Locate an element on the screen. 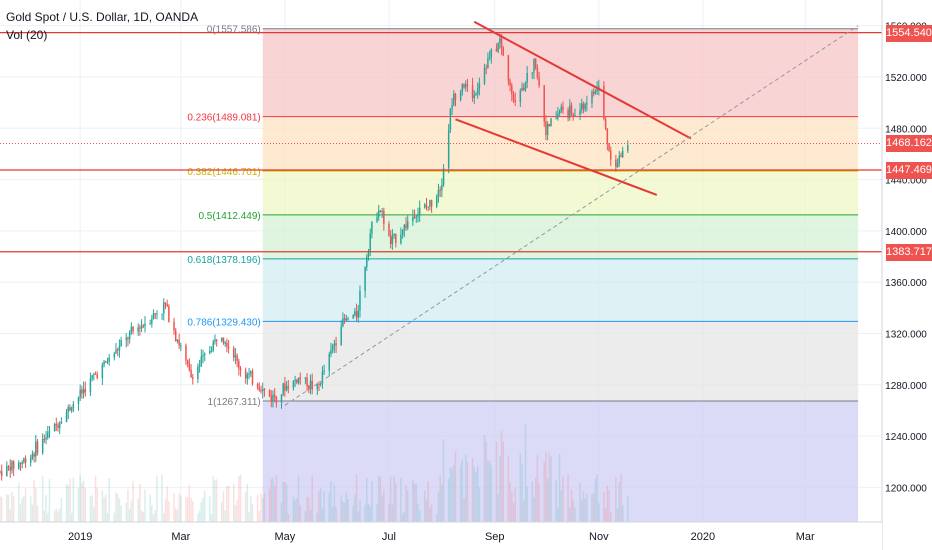 This screenshot has width=932, height=550. price-tick-label: 1240.000 is located at coordinates (906, 437).